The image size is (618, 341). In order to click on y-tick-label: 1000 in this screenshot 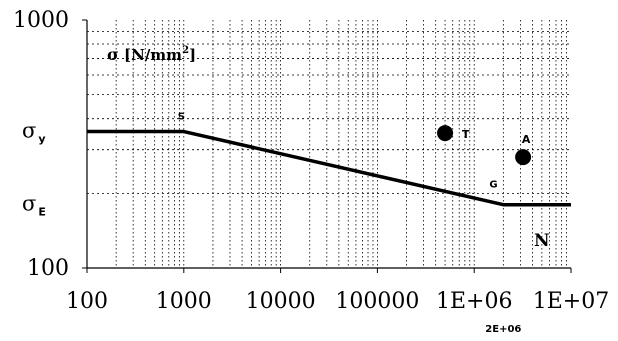, I will do `click(41, 20)`.